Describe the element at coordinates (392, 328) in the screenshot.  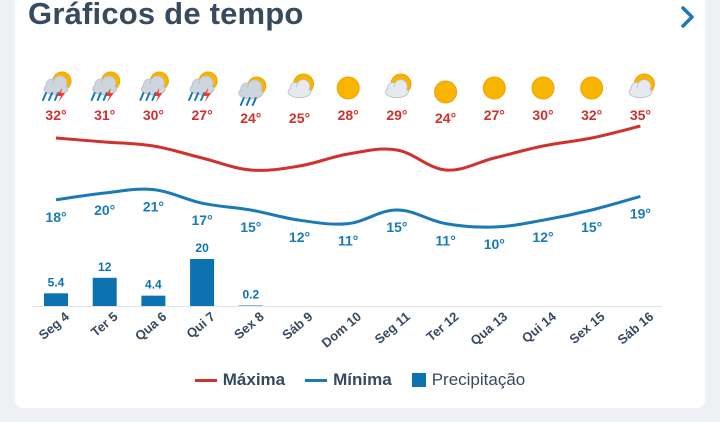
I see `x-tick-label: Seg 11` at that location.